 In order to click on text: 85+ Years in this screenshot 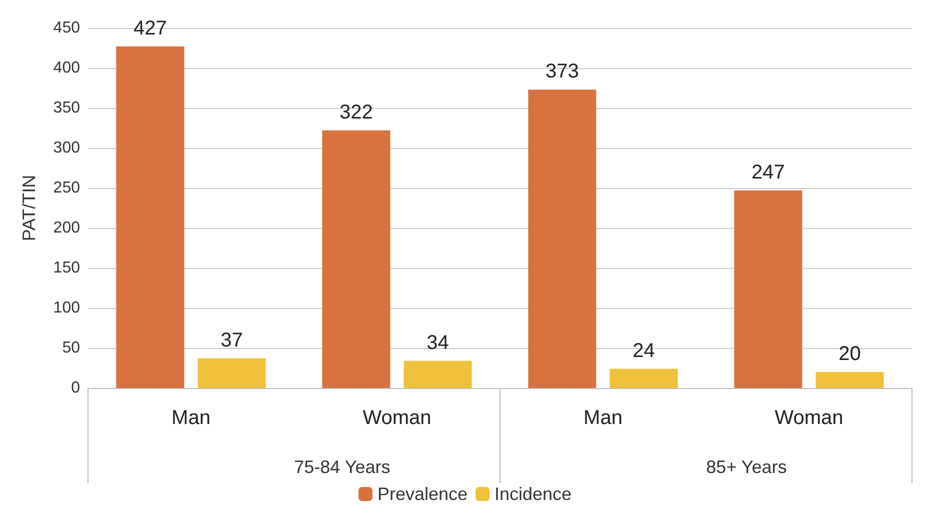, I will do `click(746, 467)`.